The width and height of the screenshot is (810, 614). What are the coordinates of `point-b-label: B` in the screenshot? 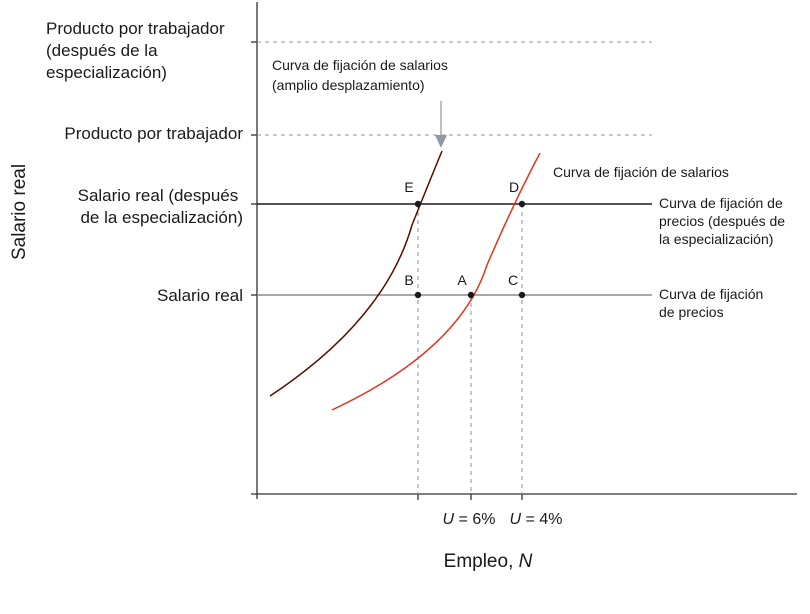 It's located at (408, 280).